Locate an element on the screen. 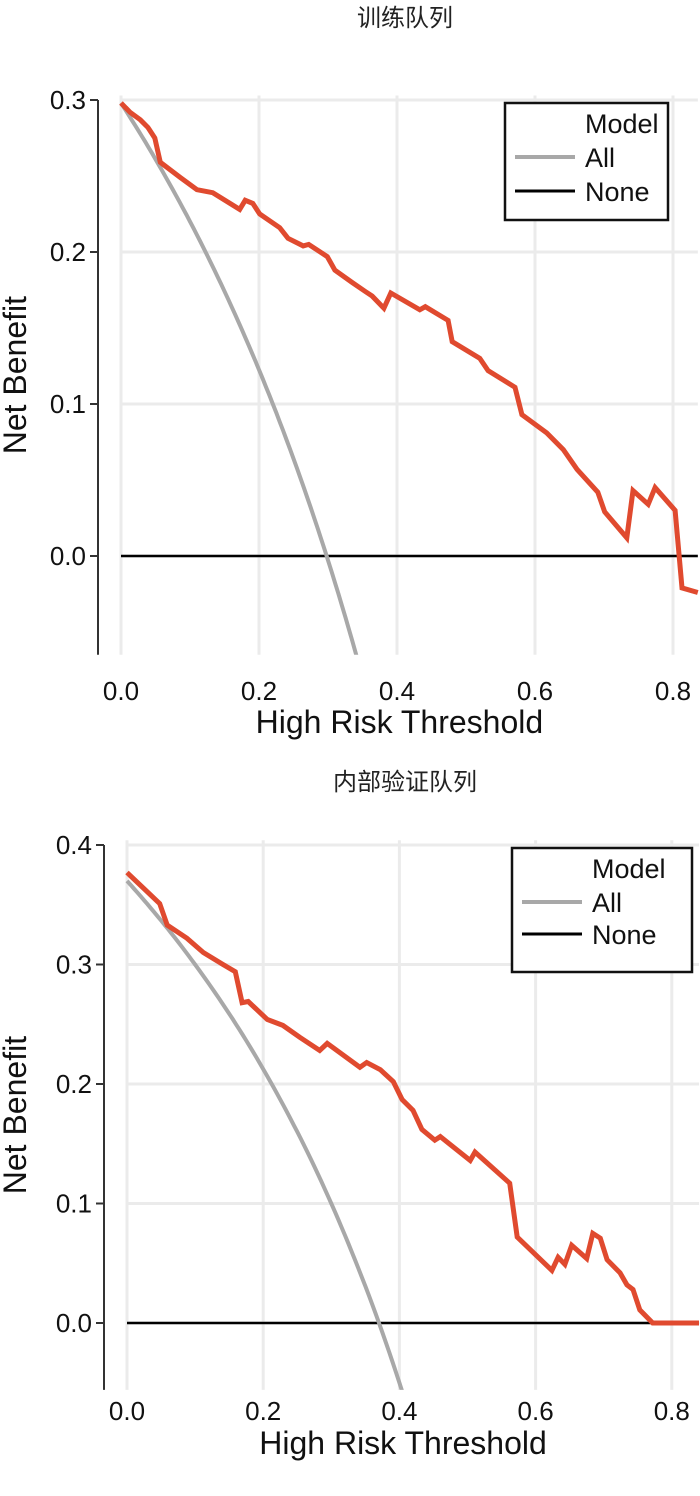 Image resolution: width=700 pixels, height=1496 pixels. legend: Model All None is located at coordinates (586, 161).